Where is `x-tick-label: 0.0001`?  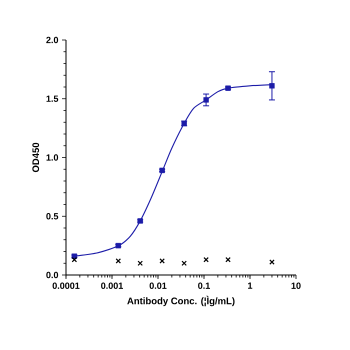 x-tick-label: 0.0001 is located at coordinates (66, 285).